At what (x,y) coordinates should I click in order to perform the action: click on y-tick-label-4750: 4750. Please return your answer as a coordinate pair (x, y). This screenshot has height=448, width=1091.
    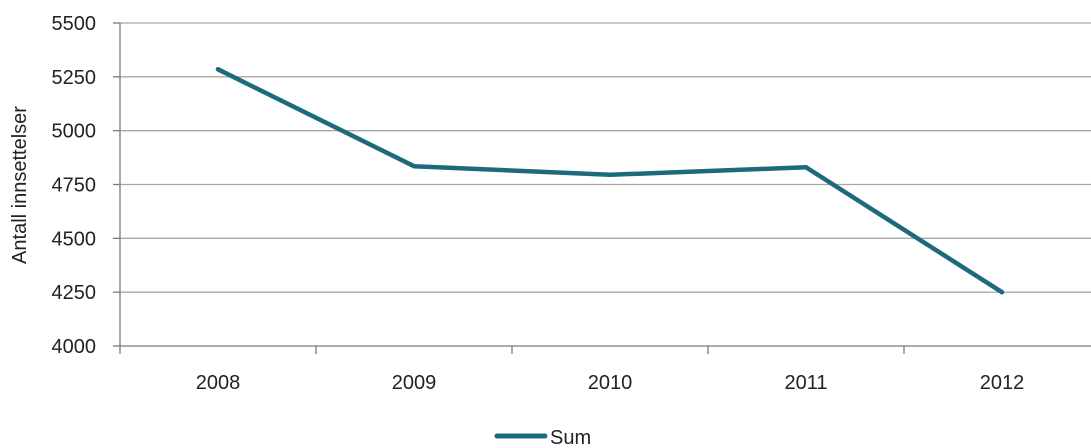
    Looking at the image, I should click on (74, 186).